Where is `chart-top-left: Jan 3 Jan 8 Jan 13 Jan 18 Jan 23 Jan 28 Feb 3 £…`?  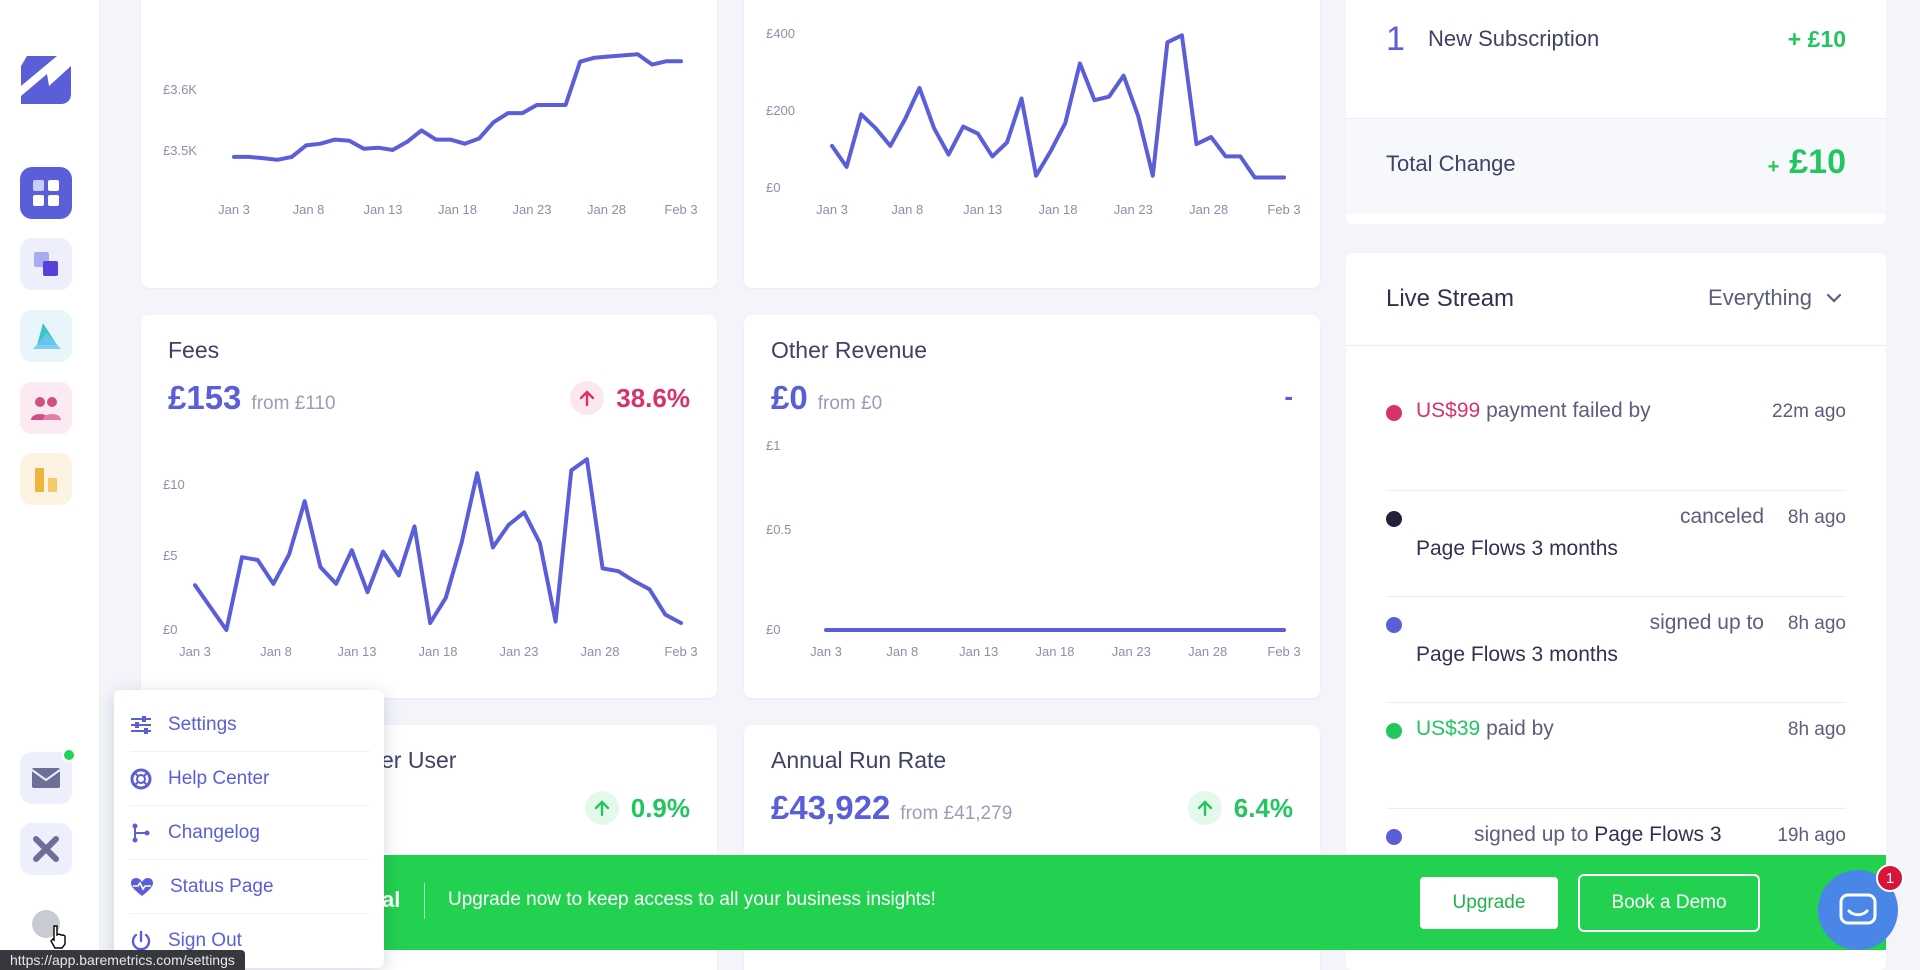 chart-top-left: Jan 3 Jan 8 Jan 13 Jan 18 Jan 23 Jan 28 Feb 3 £… is located at coordinates (430, 134).